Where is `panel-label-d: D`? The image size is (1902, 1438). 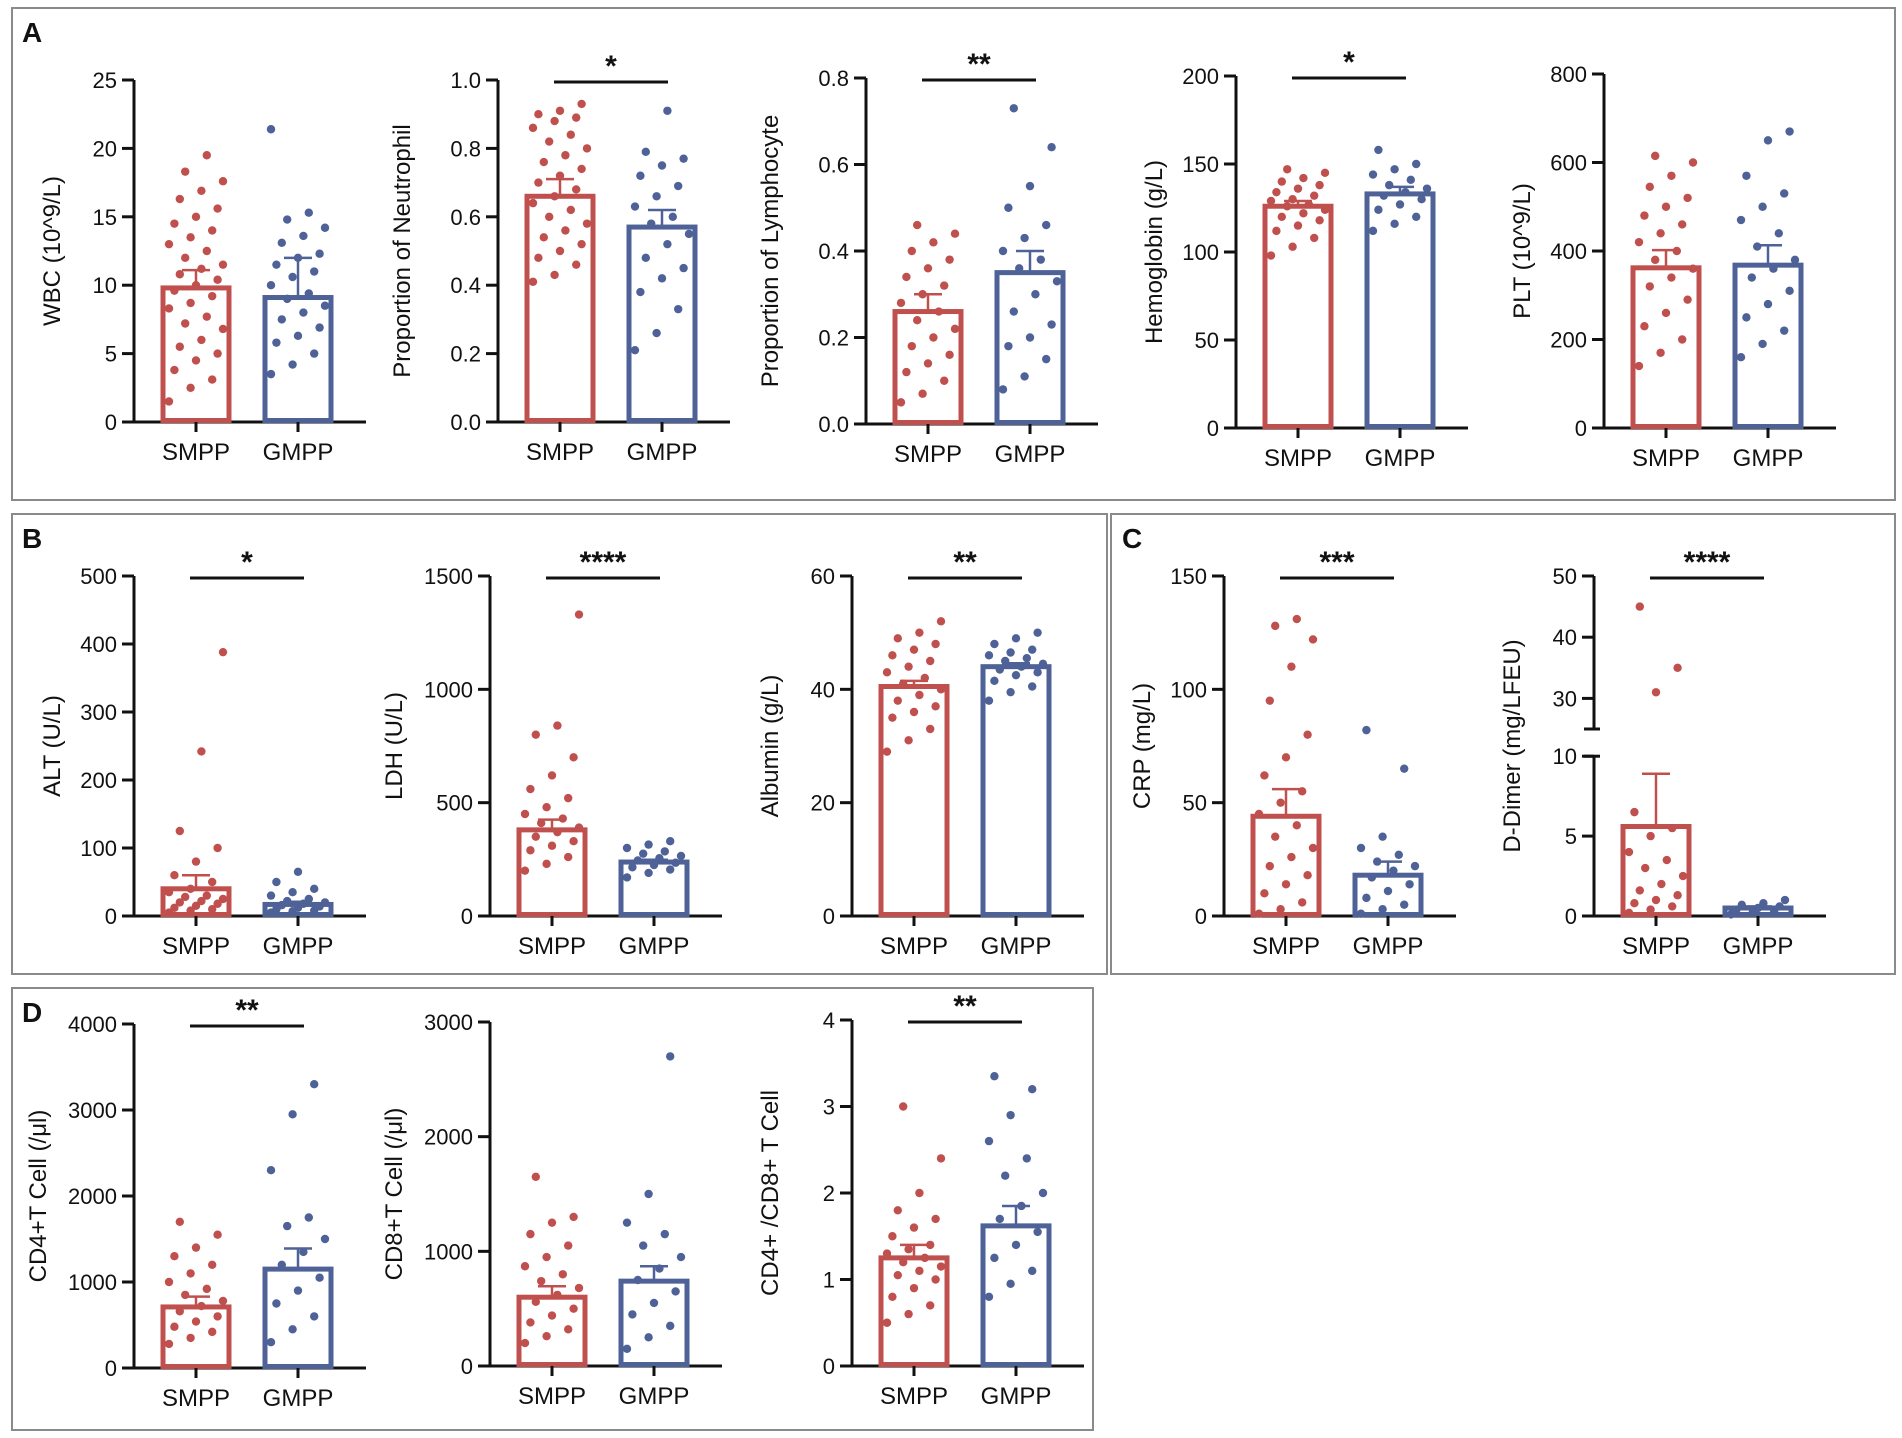 panel-label-d: D is located at coordinates (32, 1012).